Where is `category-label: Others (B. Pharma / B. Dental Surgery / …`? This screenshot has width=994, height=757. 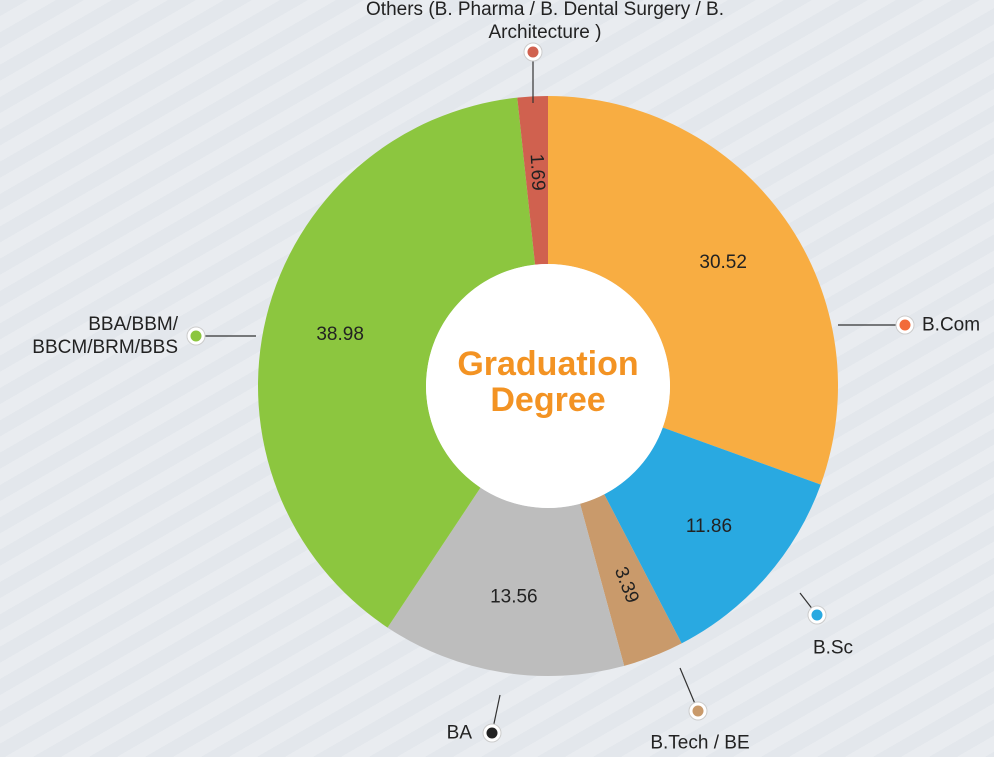 category-label: Others (B. Pharma / B. Dental Surgery / … is located at coordinates (545, 21).